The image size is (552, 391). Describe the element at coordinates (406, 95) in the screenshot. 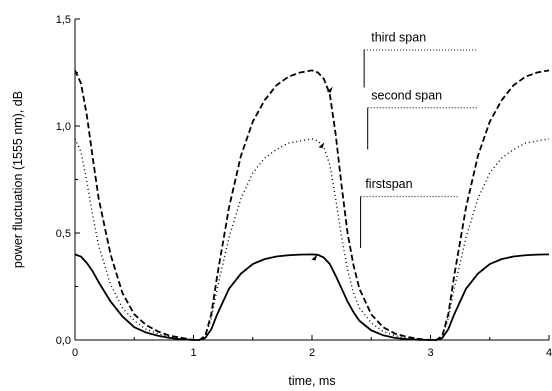

I see `annotation-second-span: second span` at that location.